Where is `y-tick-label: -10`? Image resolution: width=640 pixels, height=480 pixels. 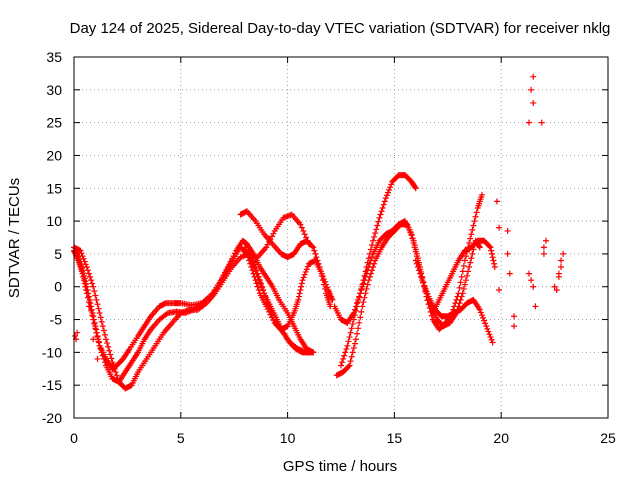 y-tick-label: -10 is located at coordinates (52, 352).